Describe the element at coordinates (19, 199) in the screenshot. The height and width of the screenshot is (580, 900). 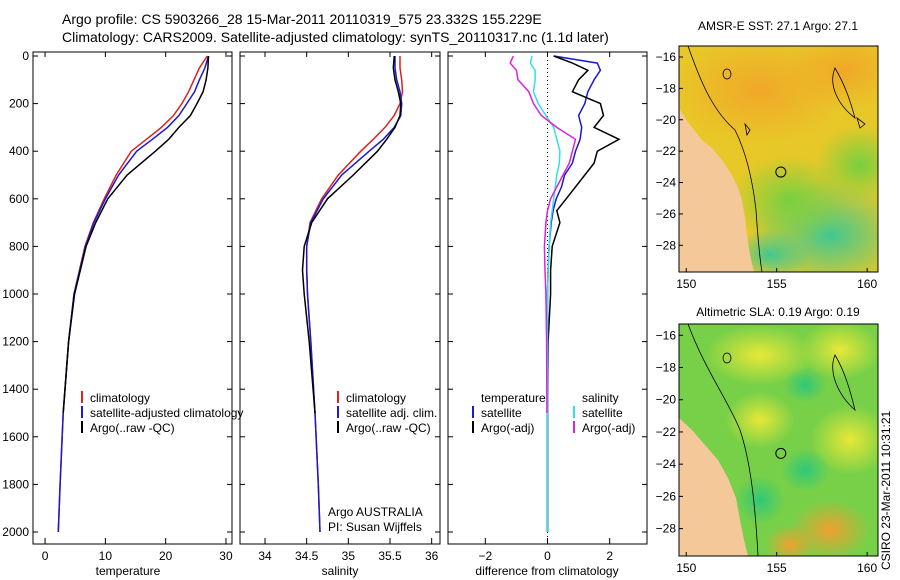
I see `depth-tick-label: 600` at that location.